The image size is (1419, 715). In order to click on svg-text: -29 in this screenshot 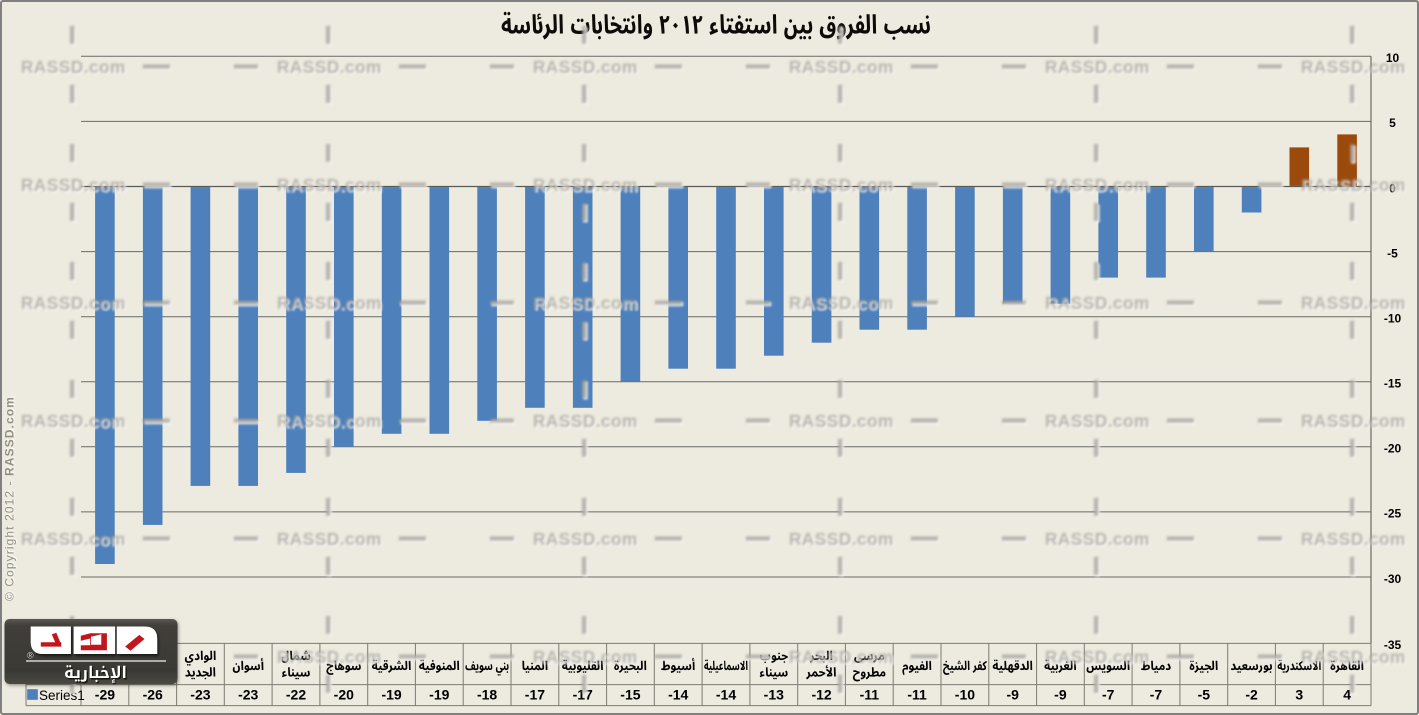, I will do `click(105, 695)`.